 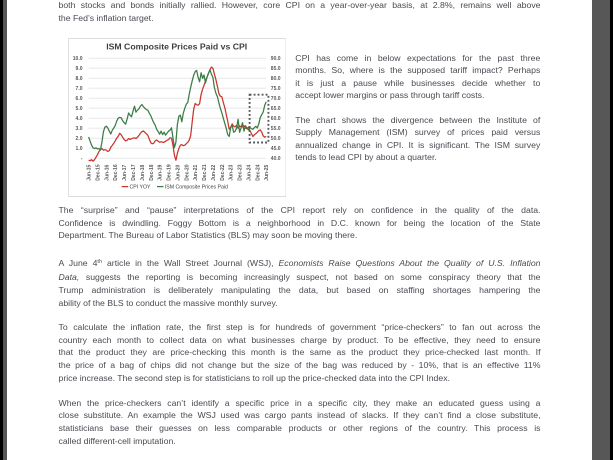 I want to click on svg-text: Dec-15, so click(x=98, y=172).